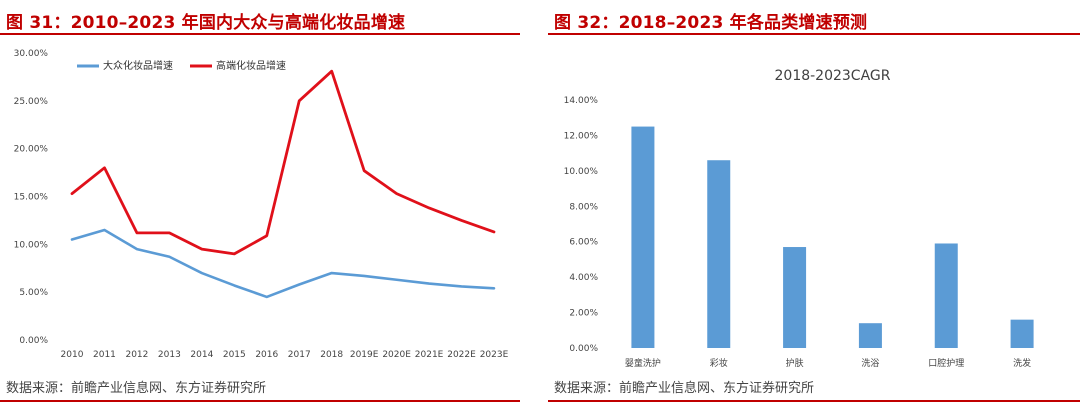  I want to click on y-tick-label: 12.00%, so click(581, 136).